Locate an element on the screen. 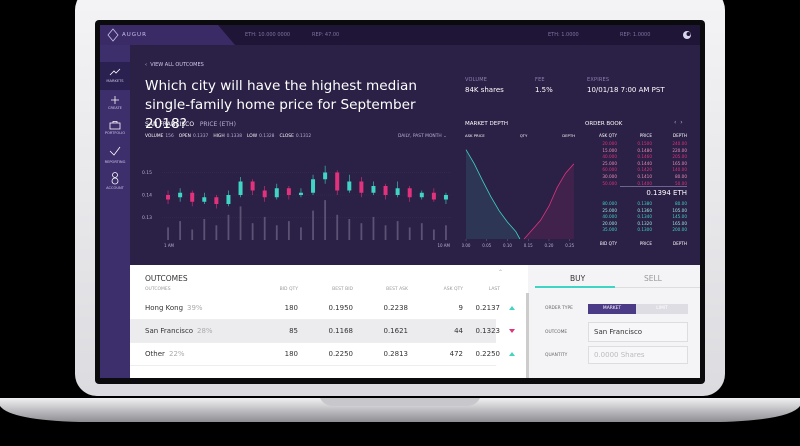 Image resolution: width=800 pixels, height=446 pixels. orderbook-cell: PRICE is located at coordinates (645, 135).